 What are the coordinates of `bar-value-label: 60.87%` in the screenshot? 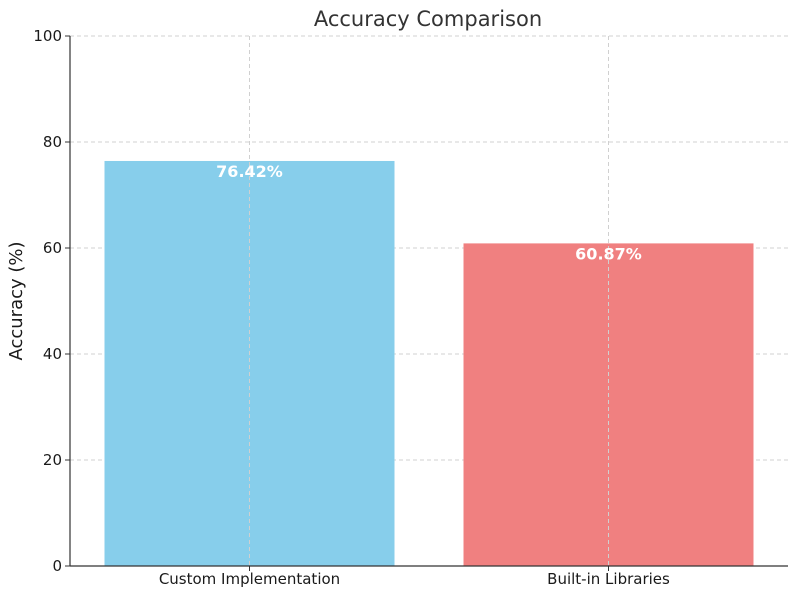 It's located at (608, 253).